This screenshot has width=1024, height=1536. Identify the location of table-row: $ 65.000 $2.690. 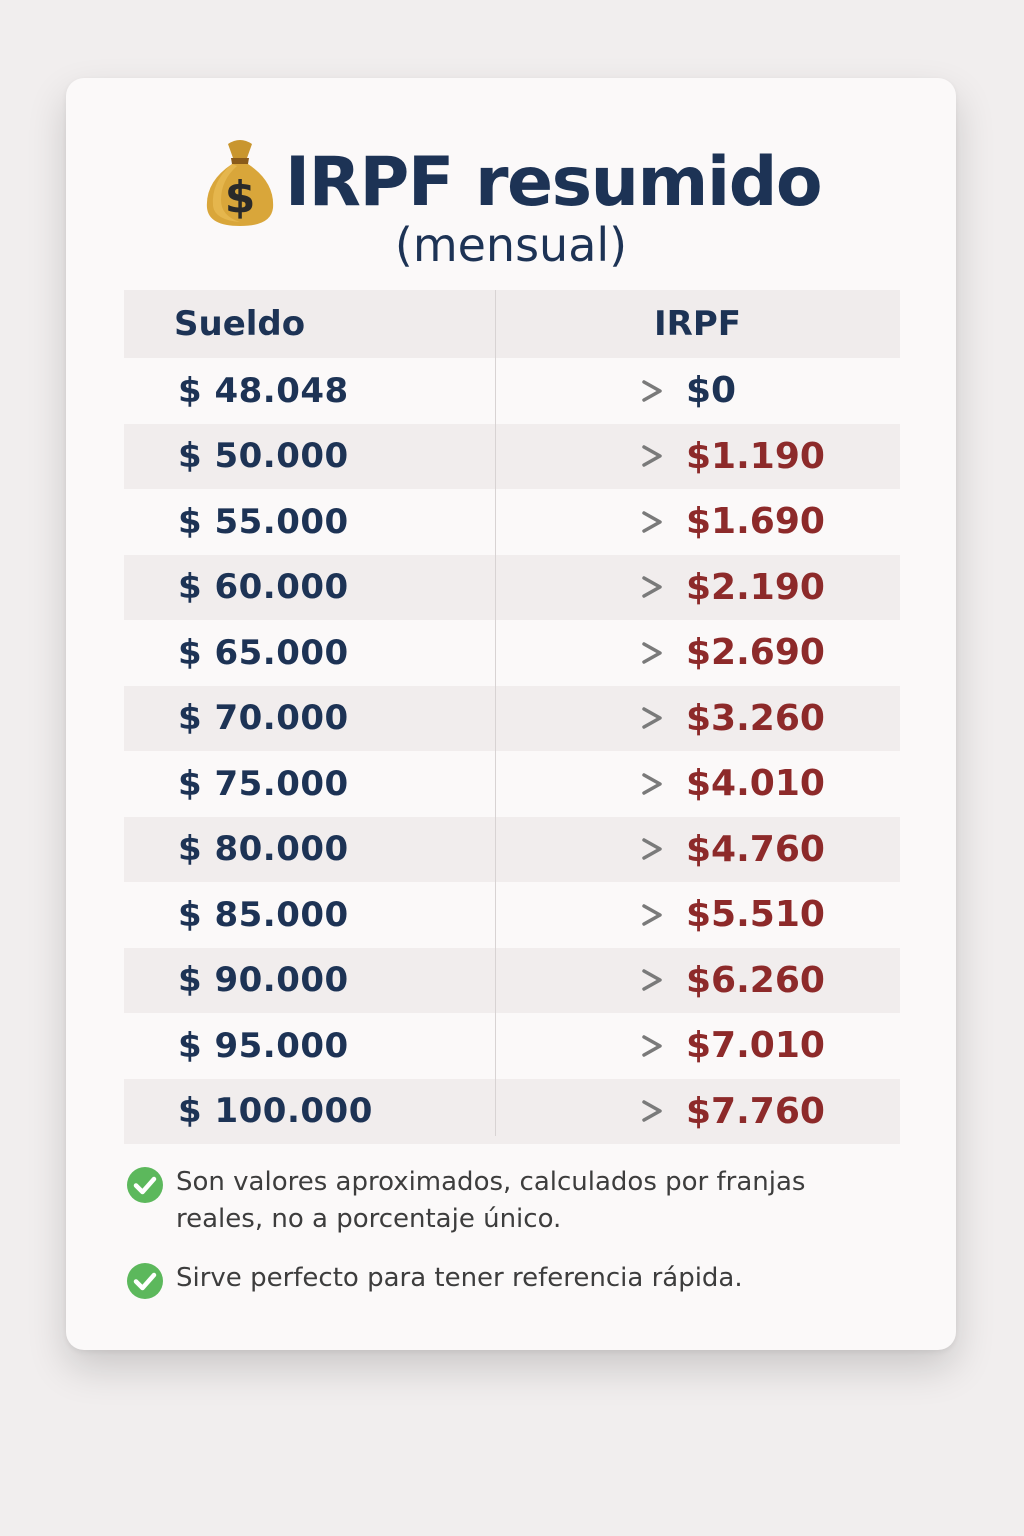
(512, 653).